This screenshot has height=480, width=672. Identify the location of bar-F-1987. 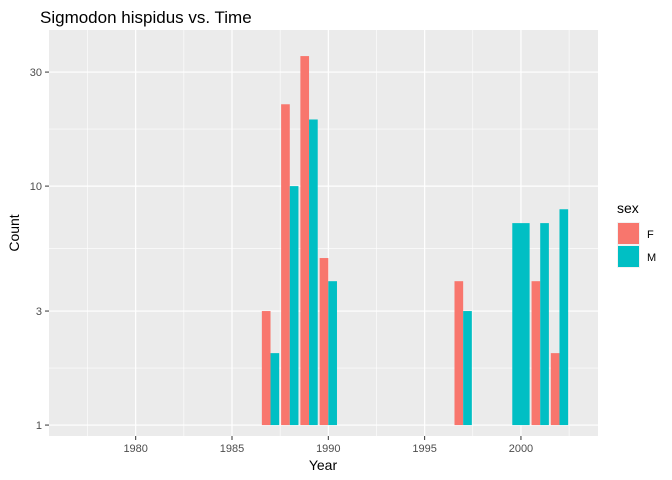
(266, 368).